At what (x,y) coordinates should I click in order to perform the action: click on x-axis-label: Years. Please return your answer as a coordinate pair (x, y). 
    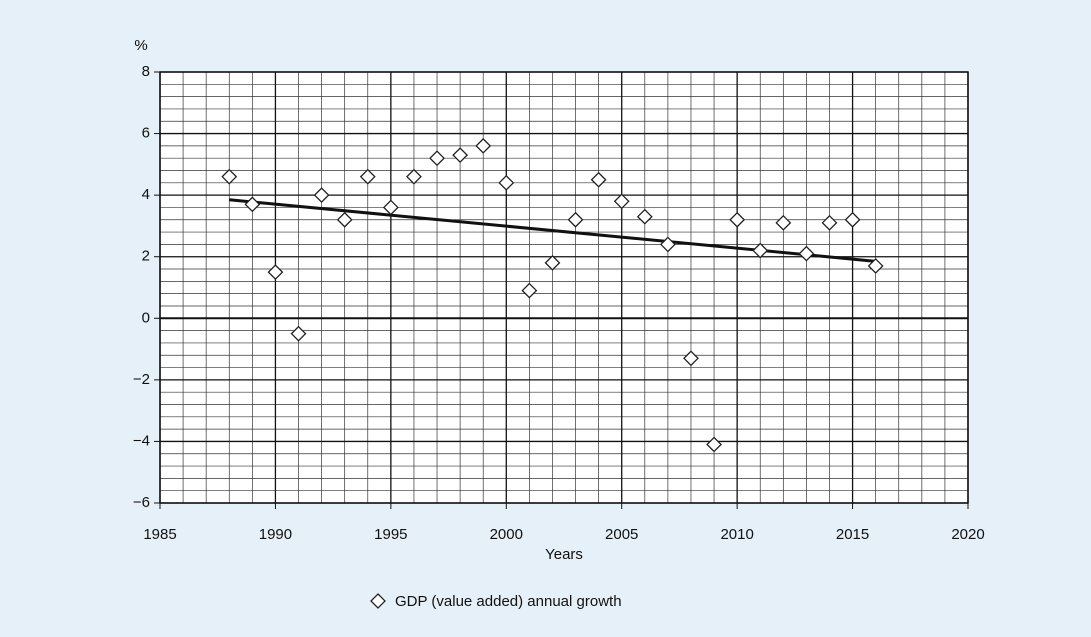
    Looking at the image, I should click on (564, 554).